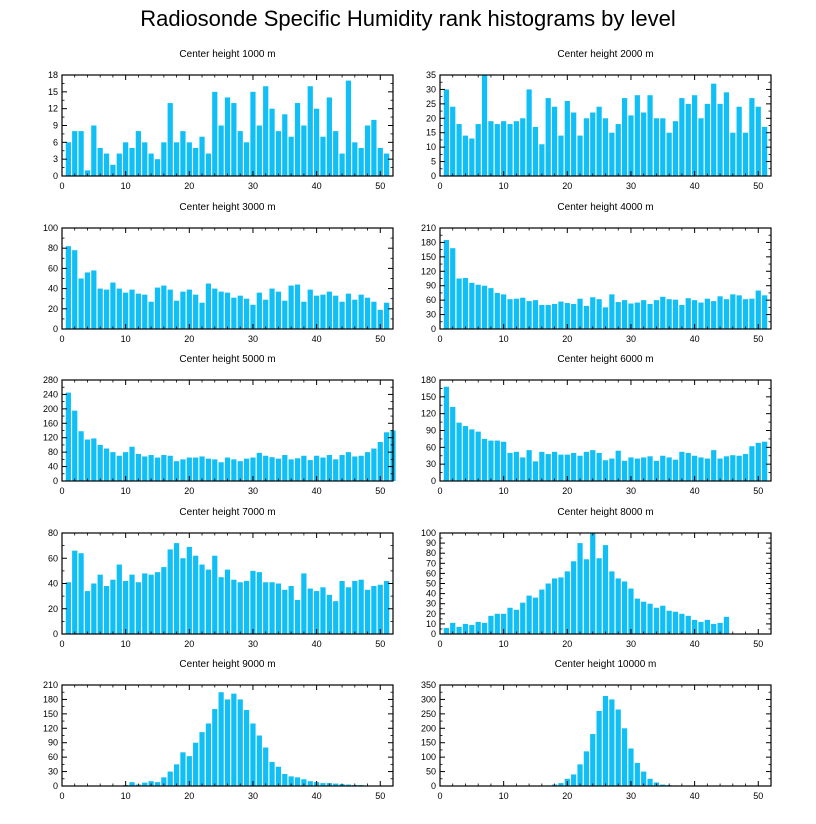 This screenshot has width=816, height=824. What do you see at coordinates (439, 491) in the screenshot?
I see `x-tick-label: 0` at bounding box center [439, 491].